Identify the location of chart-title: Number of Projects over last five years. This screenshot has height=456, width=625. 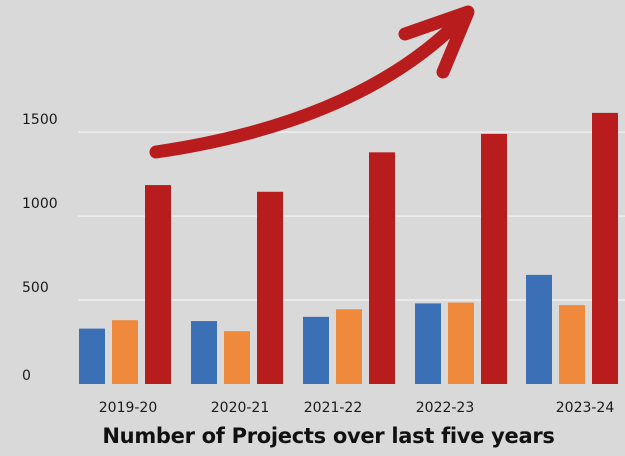
(312, 436).